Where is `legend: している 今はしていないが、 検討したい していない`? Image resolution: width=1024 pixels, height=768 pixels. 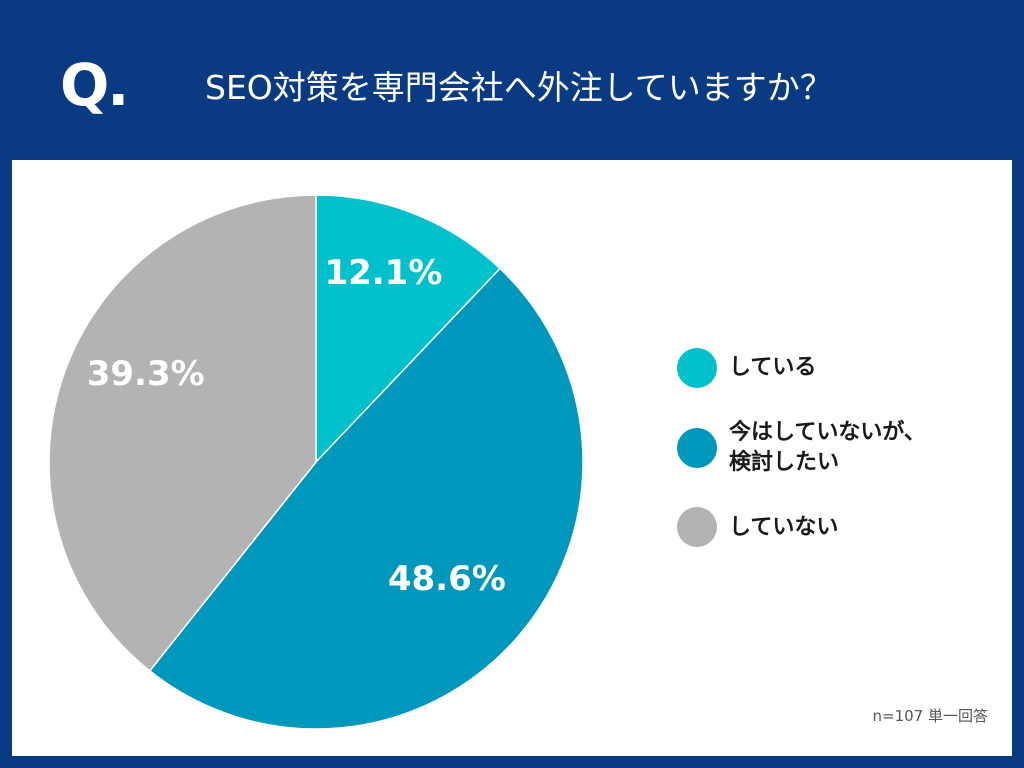 legend: している 今はしていないが、 検討したい していない is located at coordinates (837, 462).